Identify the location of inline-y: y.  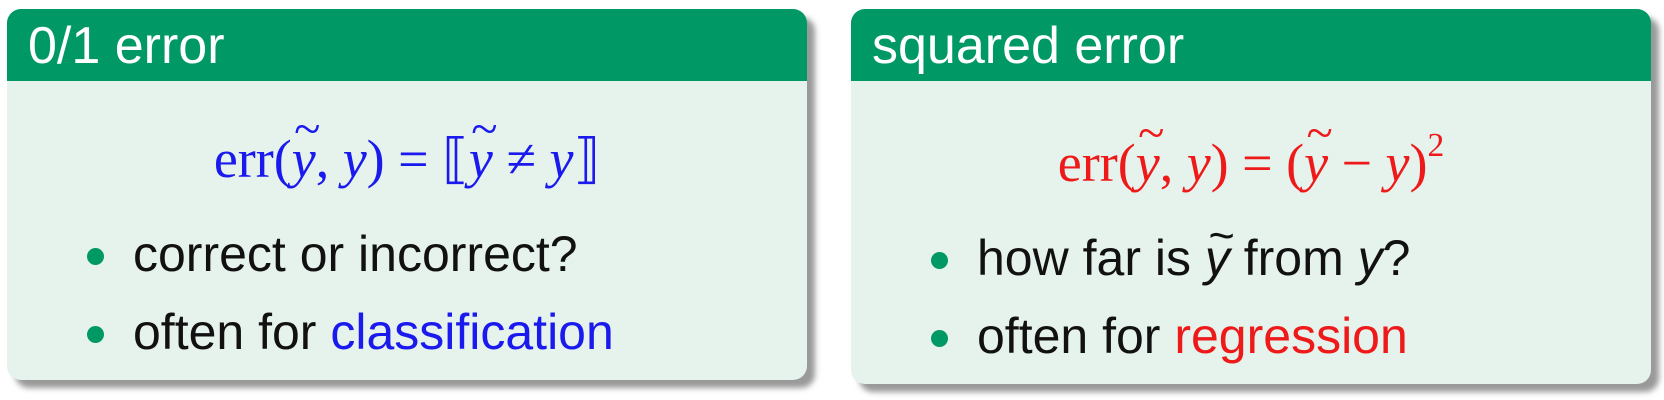
(1370, 258).